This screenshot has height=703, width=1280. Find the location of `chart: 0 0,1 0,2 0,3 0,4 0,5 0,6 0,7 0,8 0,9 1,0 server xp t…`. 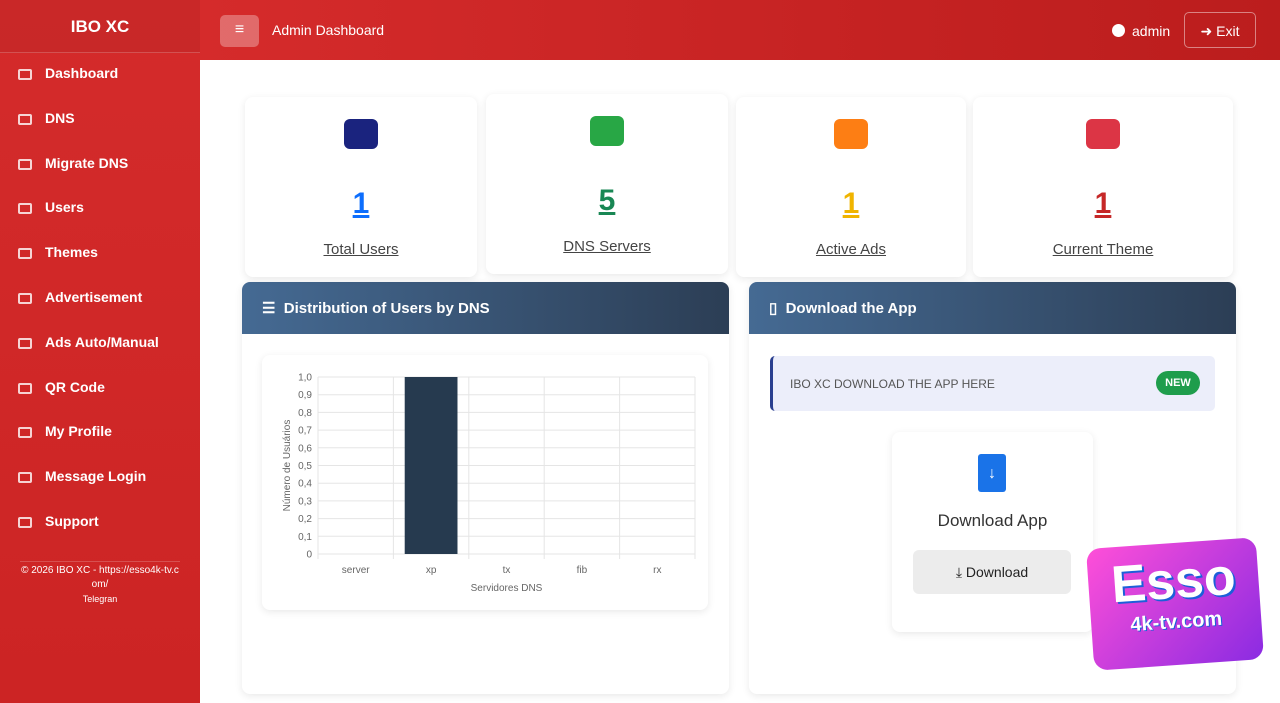

chart: 0 0,1 0,2 0,3 0,4 0,5 0,6 0,7 0,8 0,9 1,0 server xp t… is located at coordinates (489, 483).